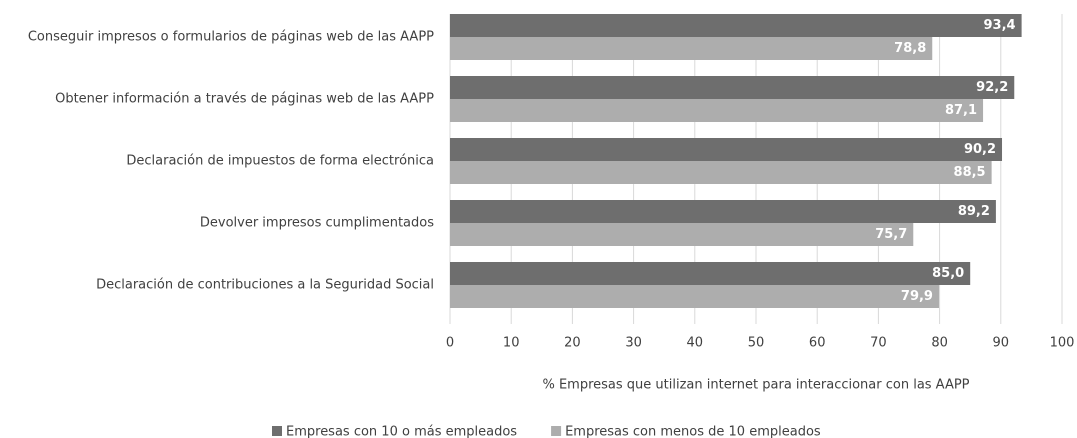 The image size is (1077, 438). I want to click on value-label: 78,8, so click(910, 48).